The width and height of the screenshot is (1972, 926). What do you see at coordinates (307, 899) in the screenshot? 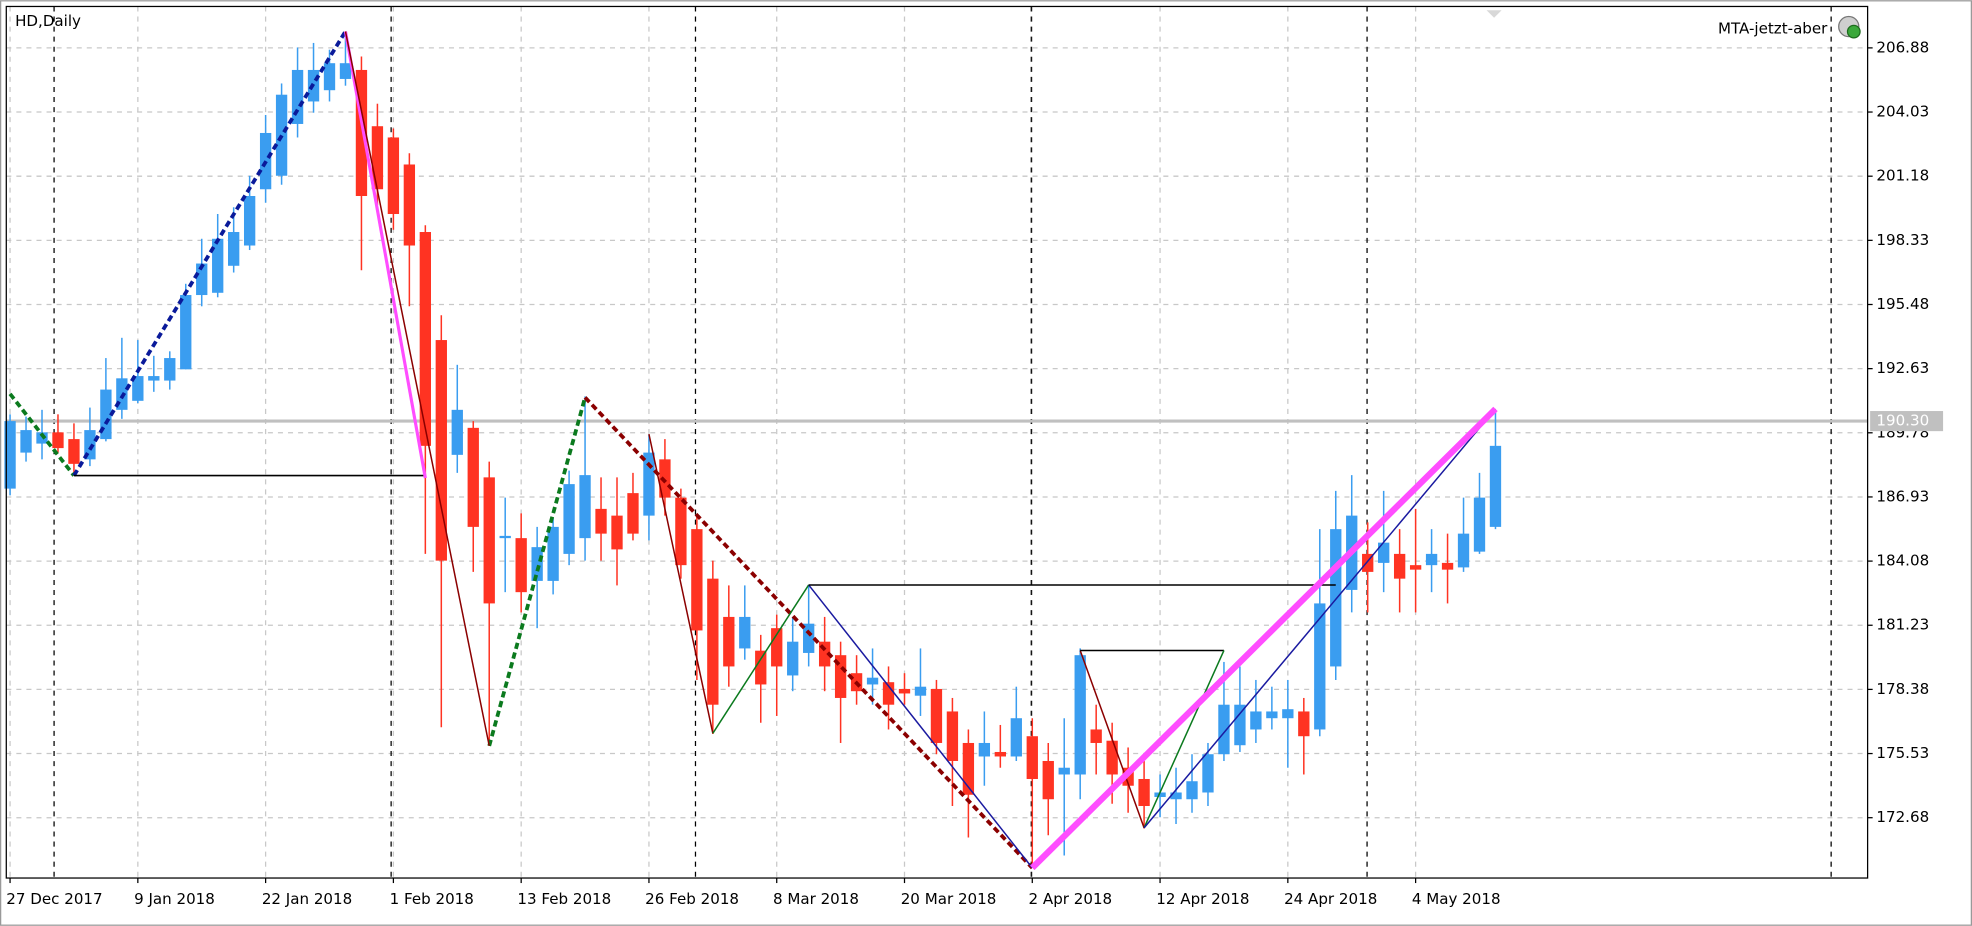
I see `x-tick-label: 22 Jan 2018` at bounding box center [307, 899].